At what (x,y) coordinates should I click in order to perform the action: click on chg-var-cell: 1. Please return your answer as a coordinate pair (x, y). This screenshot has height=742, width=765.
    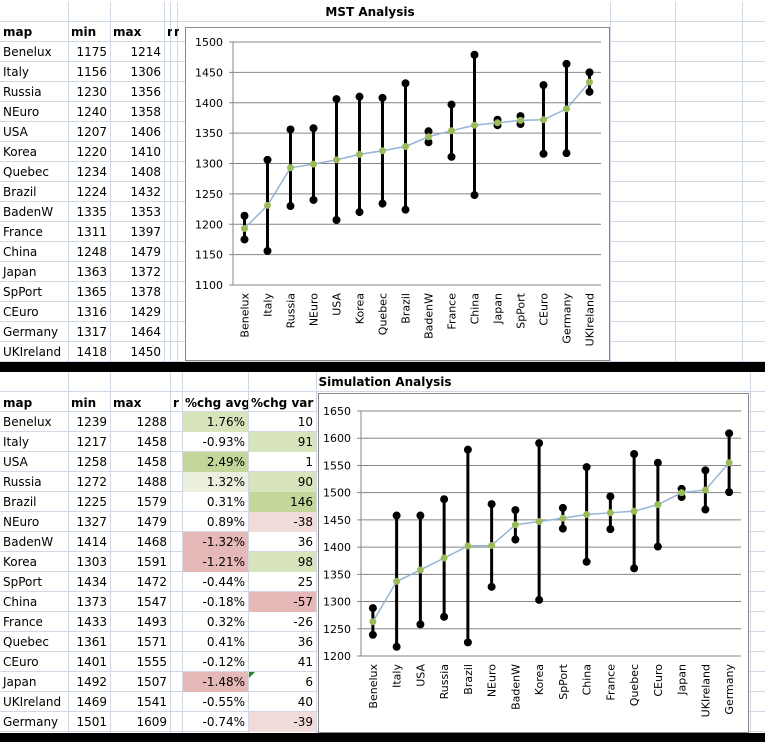
    Looking at the image, I should click on (309, 462).